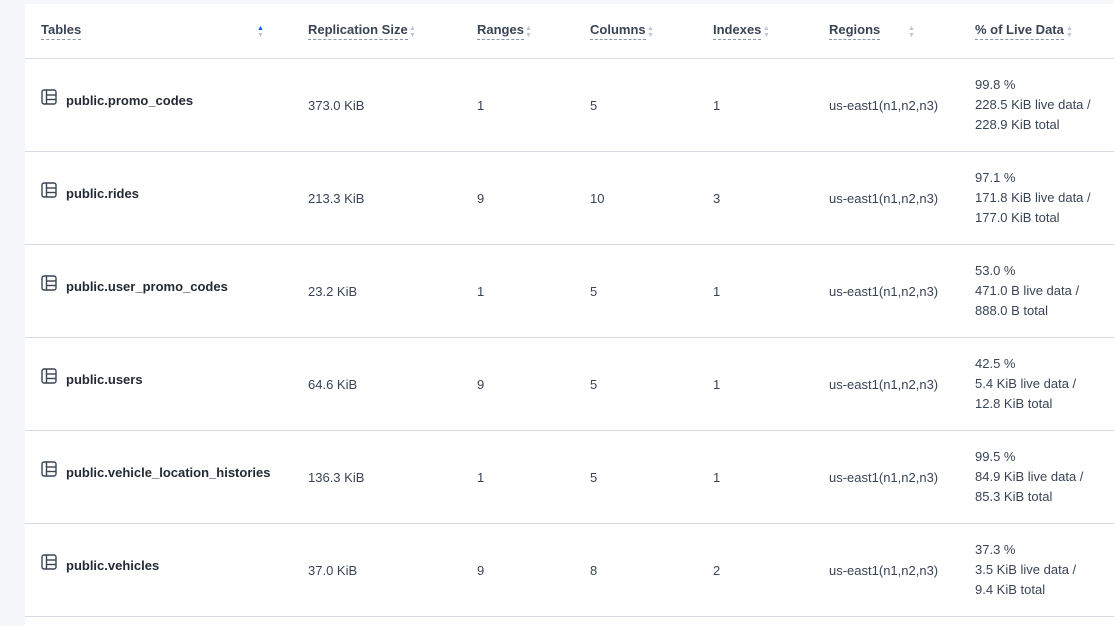  I want to click on live-data-percent: 53.0 %, so click(995, 270).